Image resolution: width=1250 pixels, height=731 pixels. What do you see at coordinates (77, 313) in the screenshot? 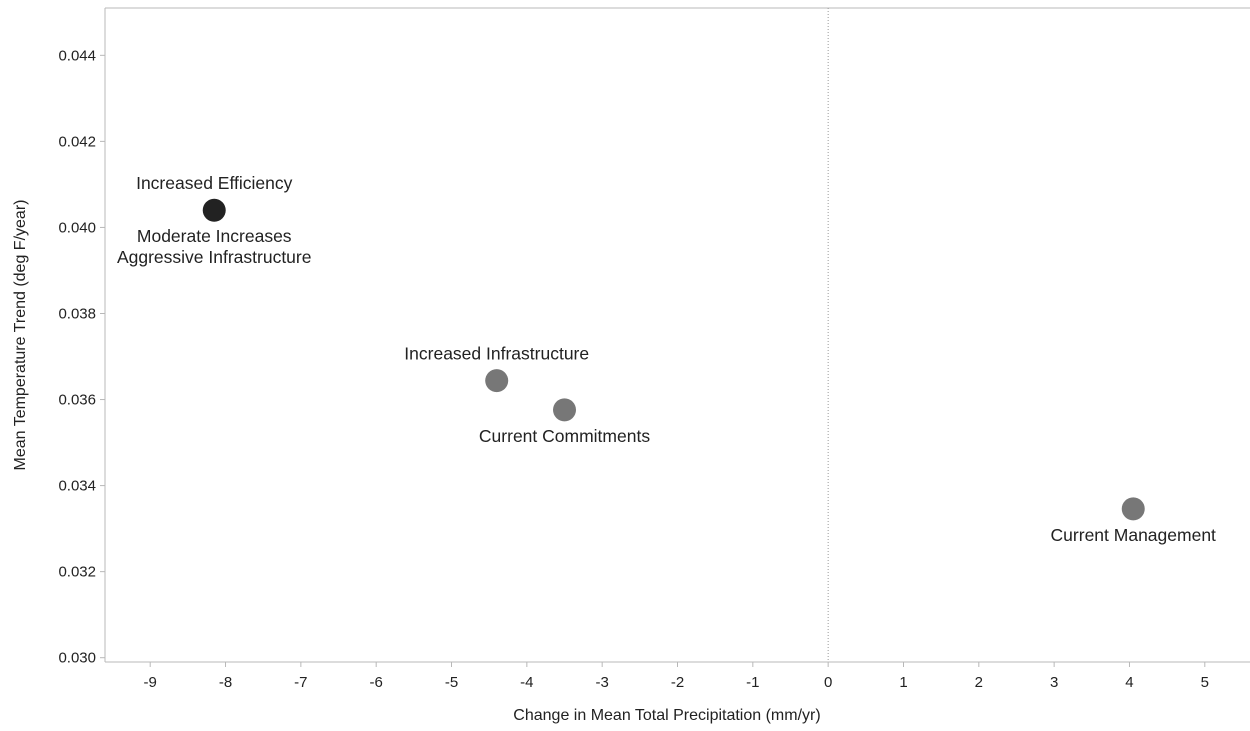
I see `y-tick-label: 0.038` at bounding box center [77, 313].